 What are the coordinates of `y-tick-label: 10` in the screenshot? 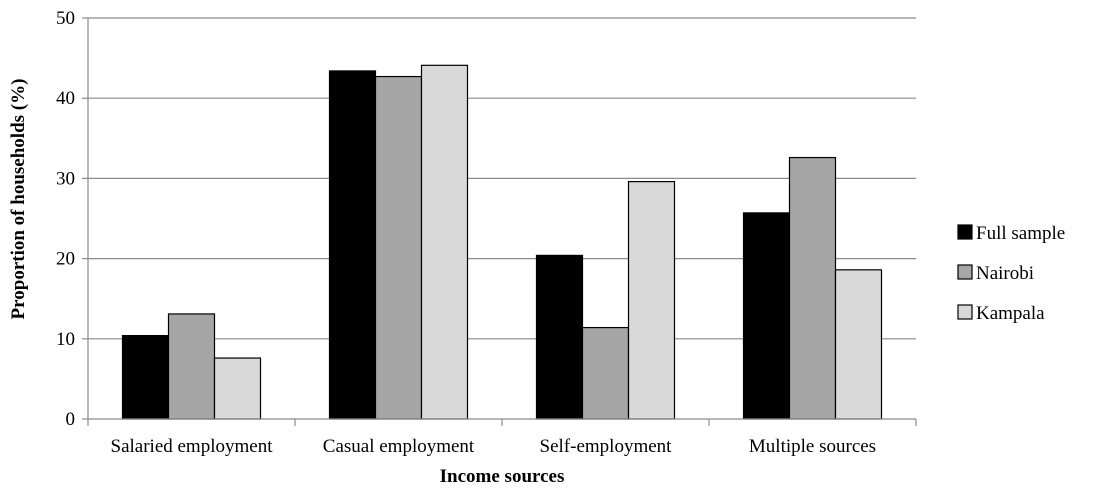 It's located at (65, 339).